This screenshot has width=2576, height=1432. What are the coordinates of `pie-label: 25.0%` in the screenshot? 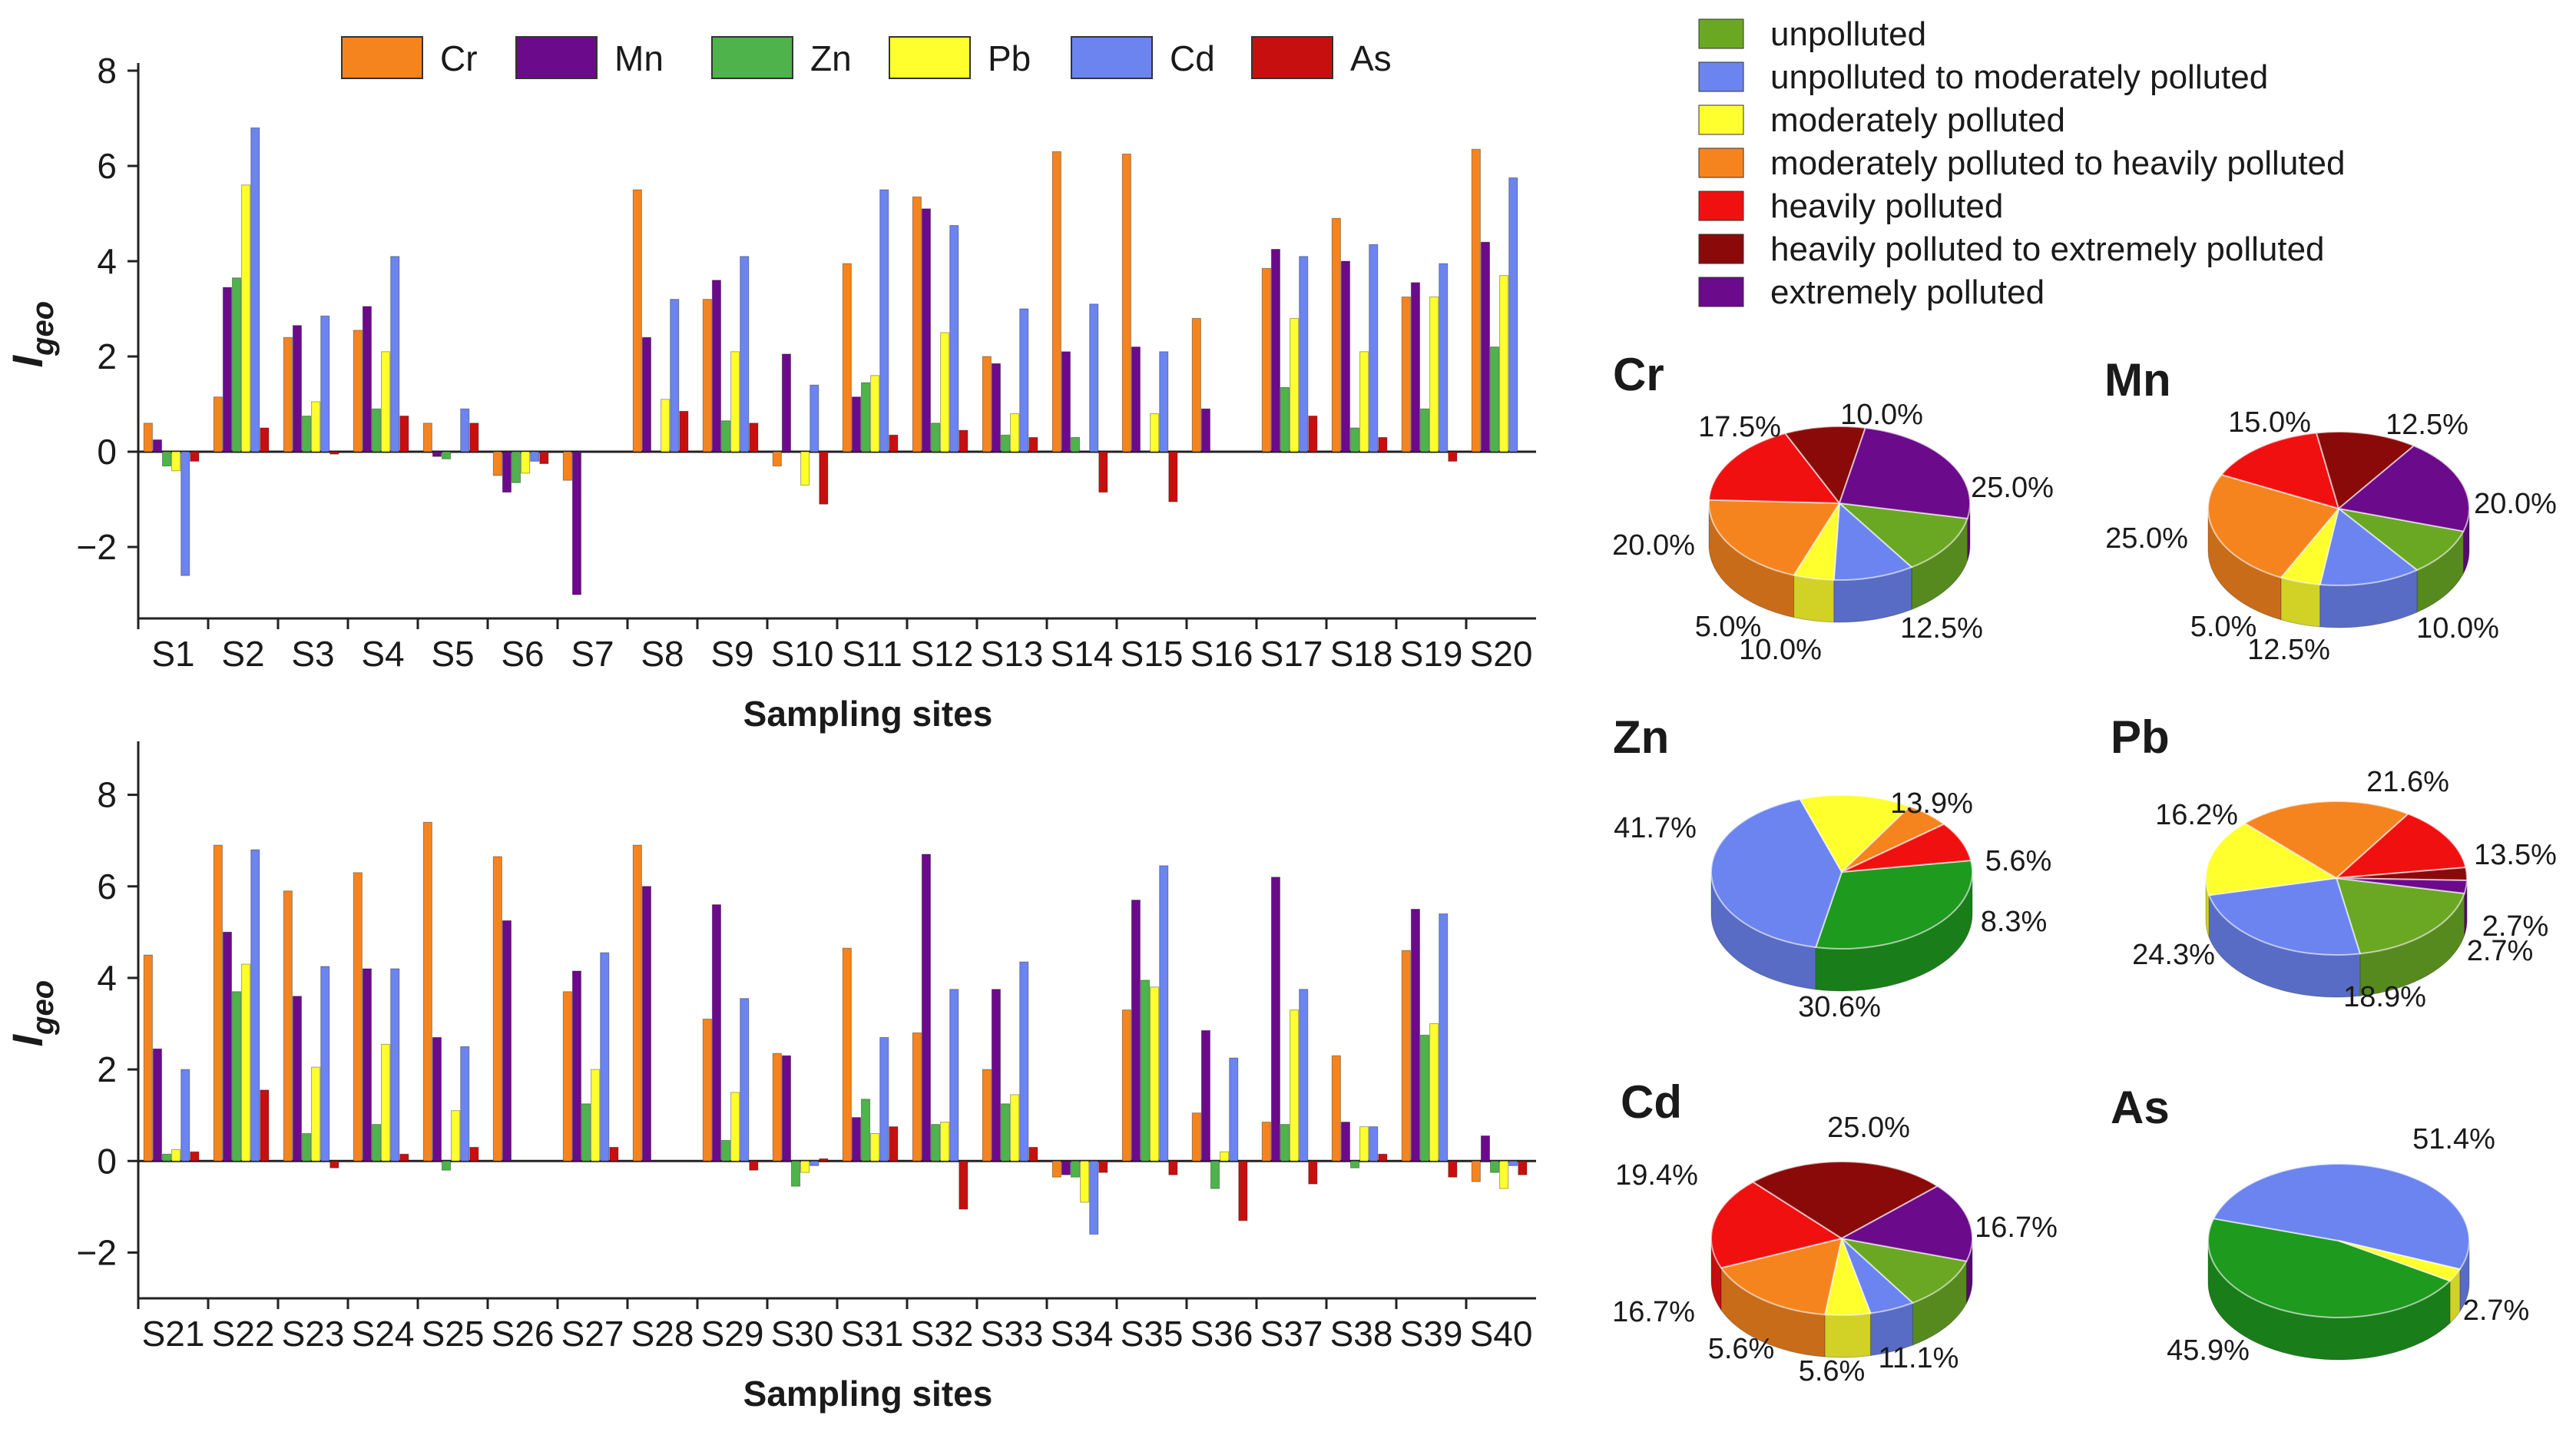 It's located at (2146, 538).